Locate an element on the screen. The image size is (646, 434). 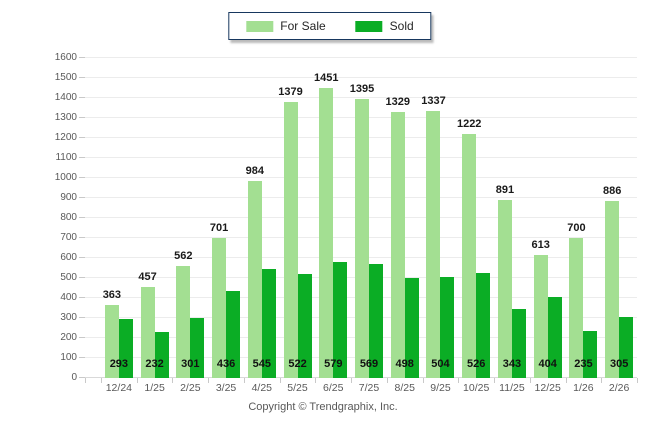
bar-group-12/24: 363 293 12/24 is located at coordinates (119, 226).